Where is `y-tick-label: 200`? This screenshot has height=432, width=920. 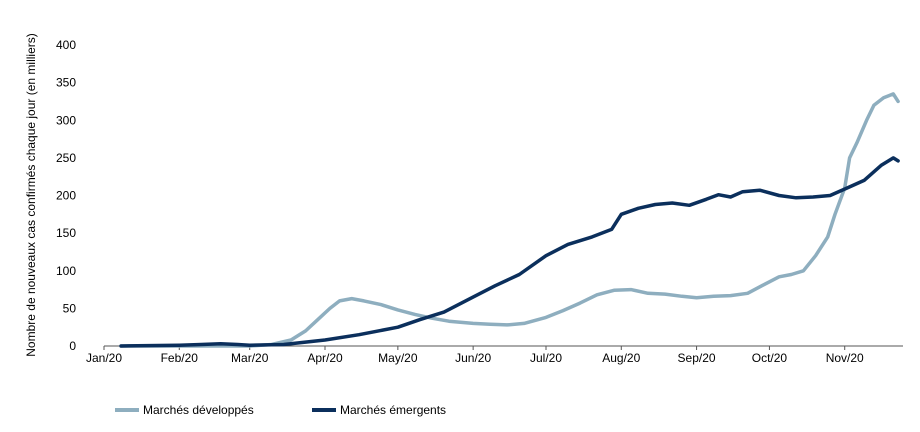
y-tick-label: 200 is located at coordinates (66, 196).